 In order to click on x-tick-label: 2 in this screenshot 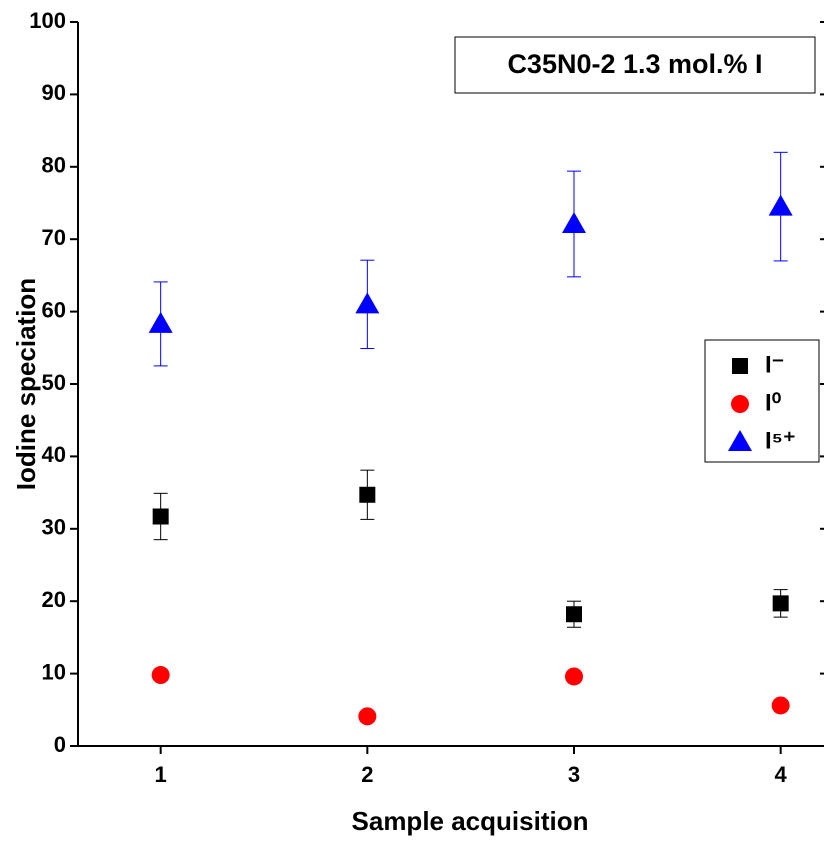, I will do `click(367, 774)`.